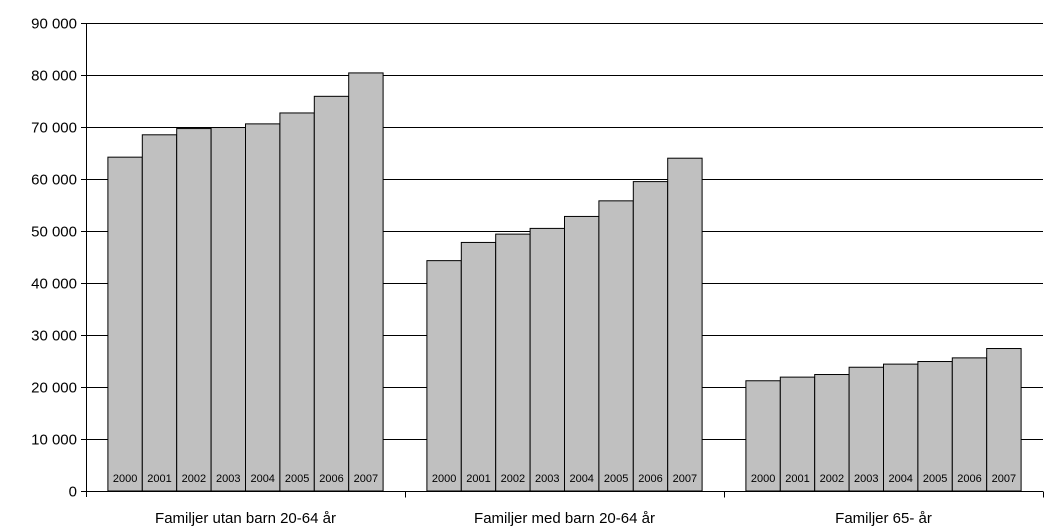  What do you see at coordinates (54, 388) in the screenshot?
I see `y-tick-label: 20 000` at bounding box center [54, 388].